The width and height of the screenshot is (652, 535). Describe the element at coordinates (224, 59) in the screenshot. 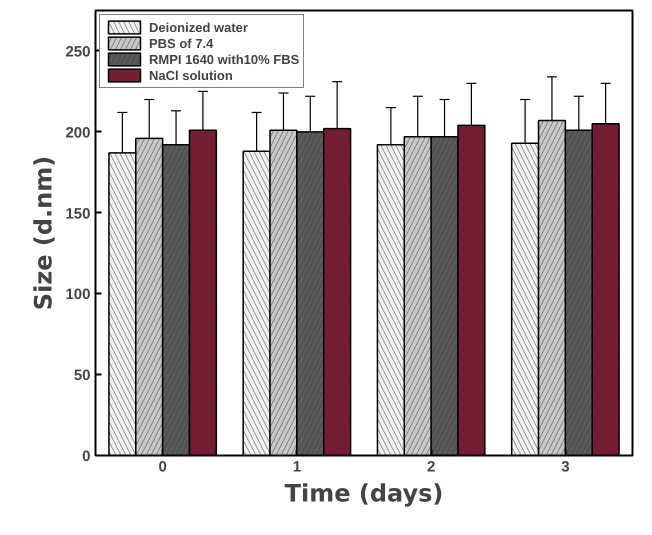

I see `legend-label: RMPI 1640 with10% FBS` at that location.